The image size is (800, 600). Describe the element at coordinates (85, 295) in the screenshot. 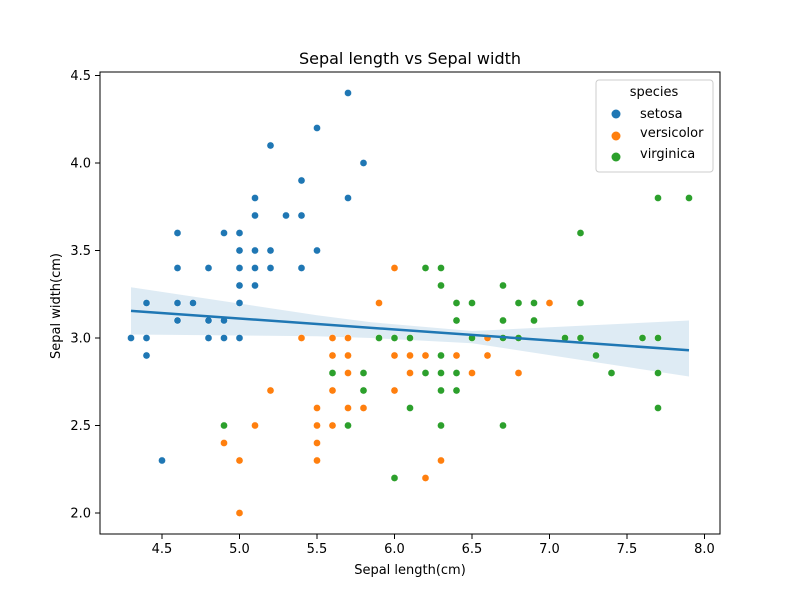

I see `y-axis-ticks: 2.0 2.5 3.0 3.5 4.0 4.5` at that location.